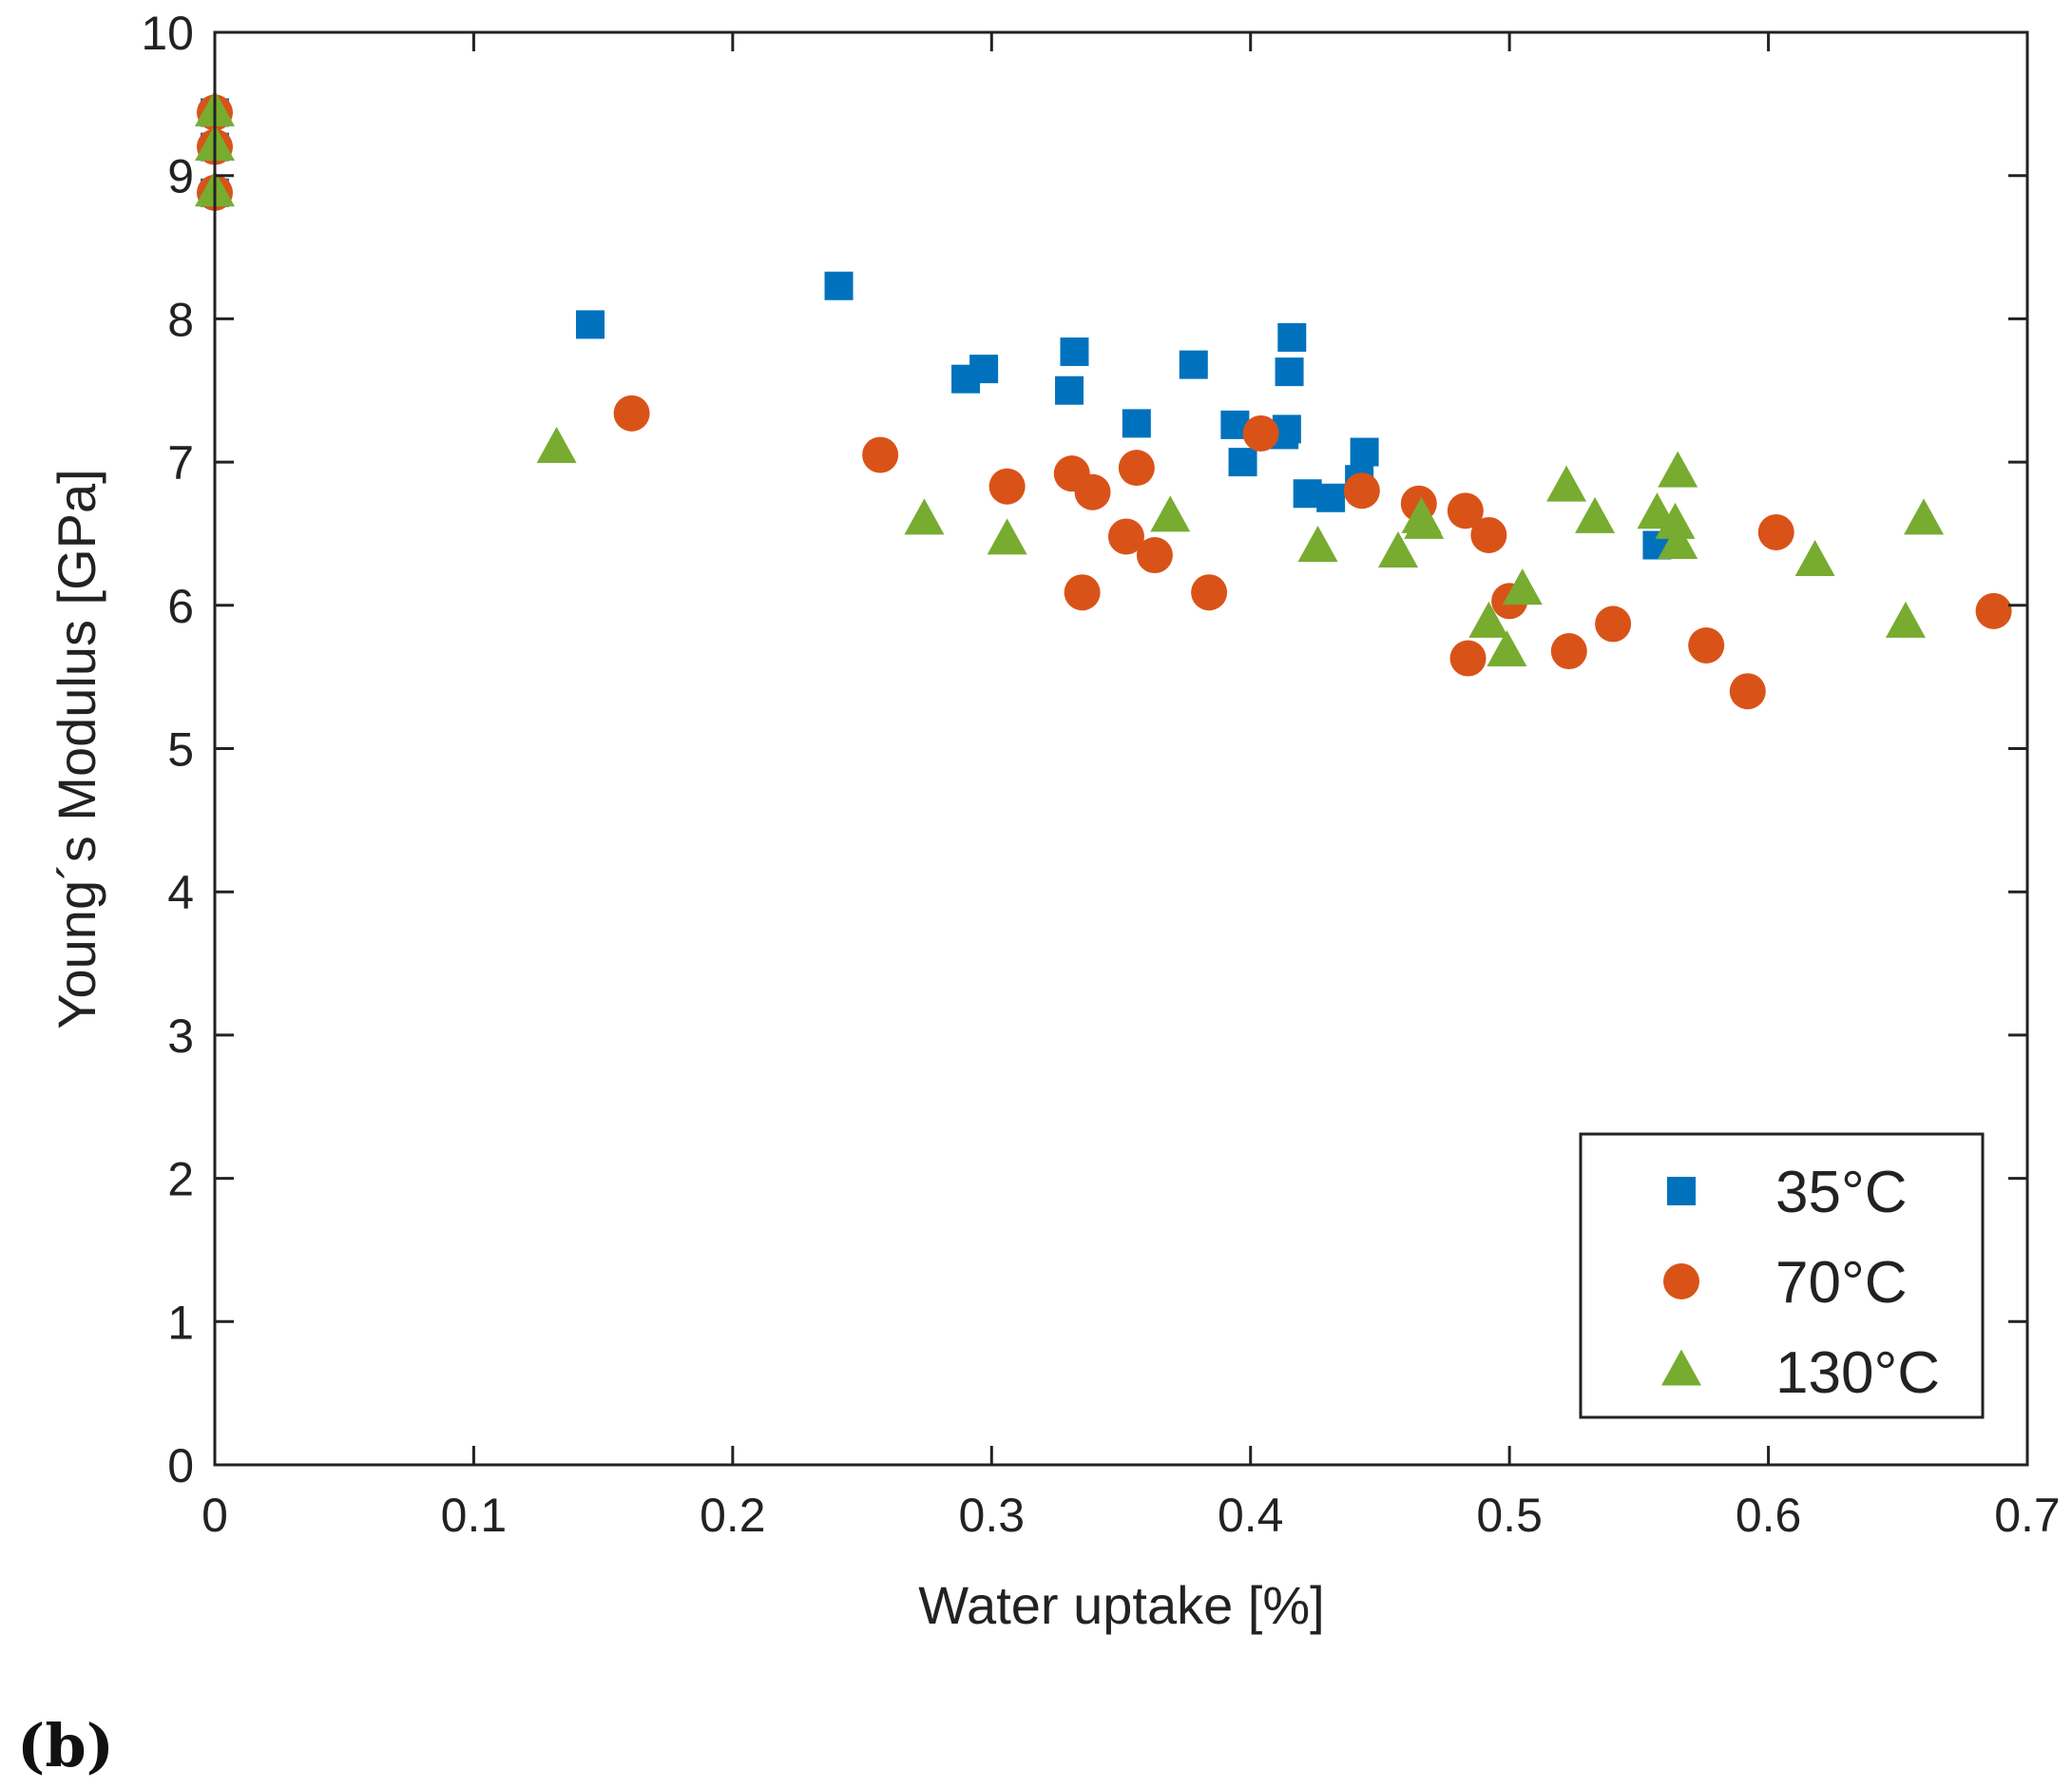  I want to click on y-tick-label: 3, so click(180, 1036).